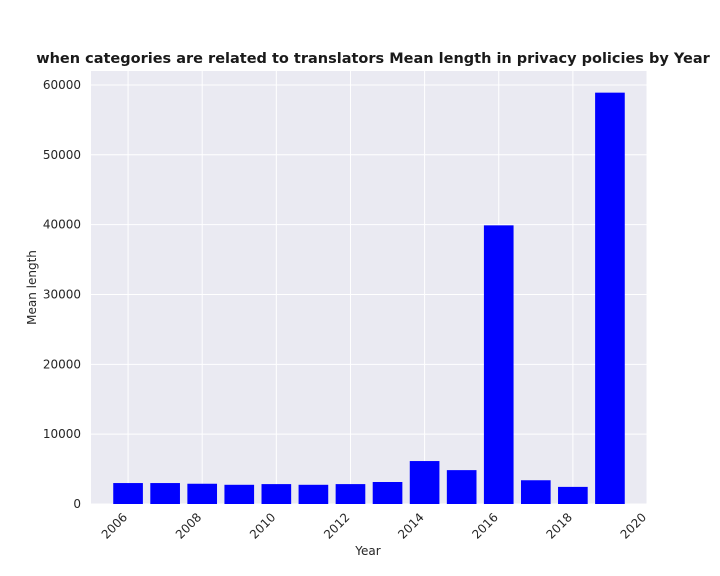 The image size is (720, 576). What do you see at coordinates (313, 494) in the screenshot?
I see `bar-2011` at bounding box center [313, 494].